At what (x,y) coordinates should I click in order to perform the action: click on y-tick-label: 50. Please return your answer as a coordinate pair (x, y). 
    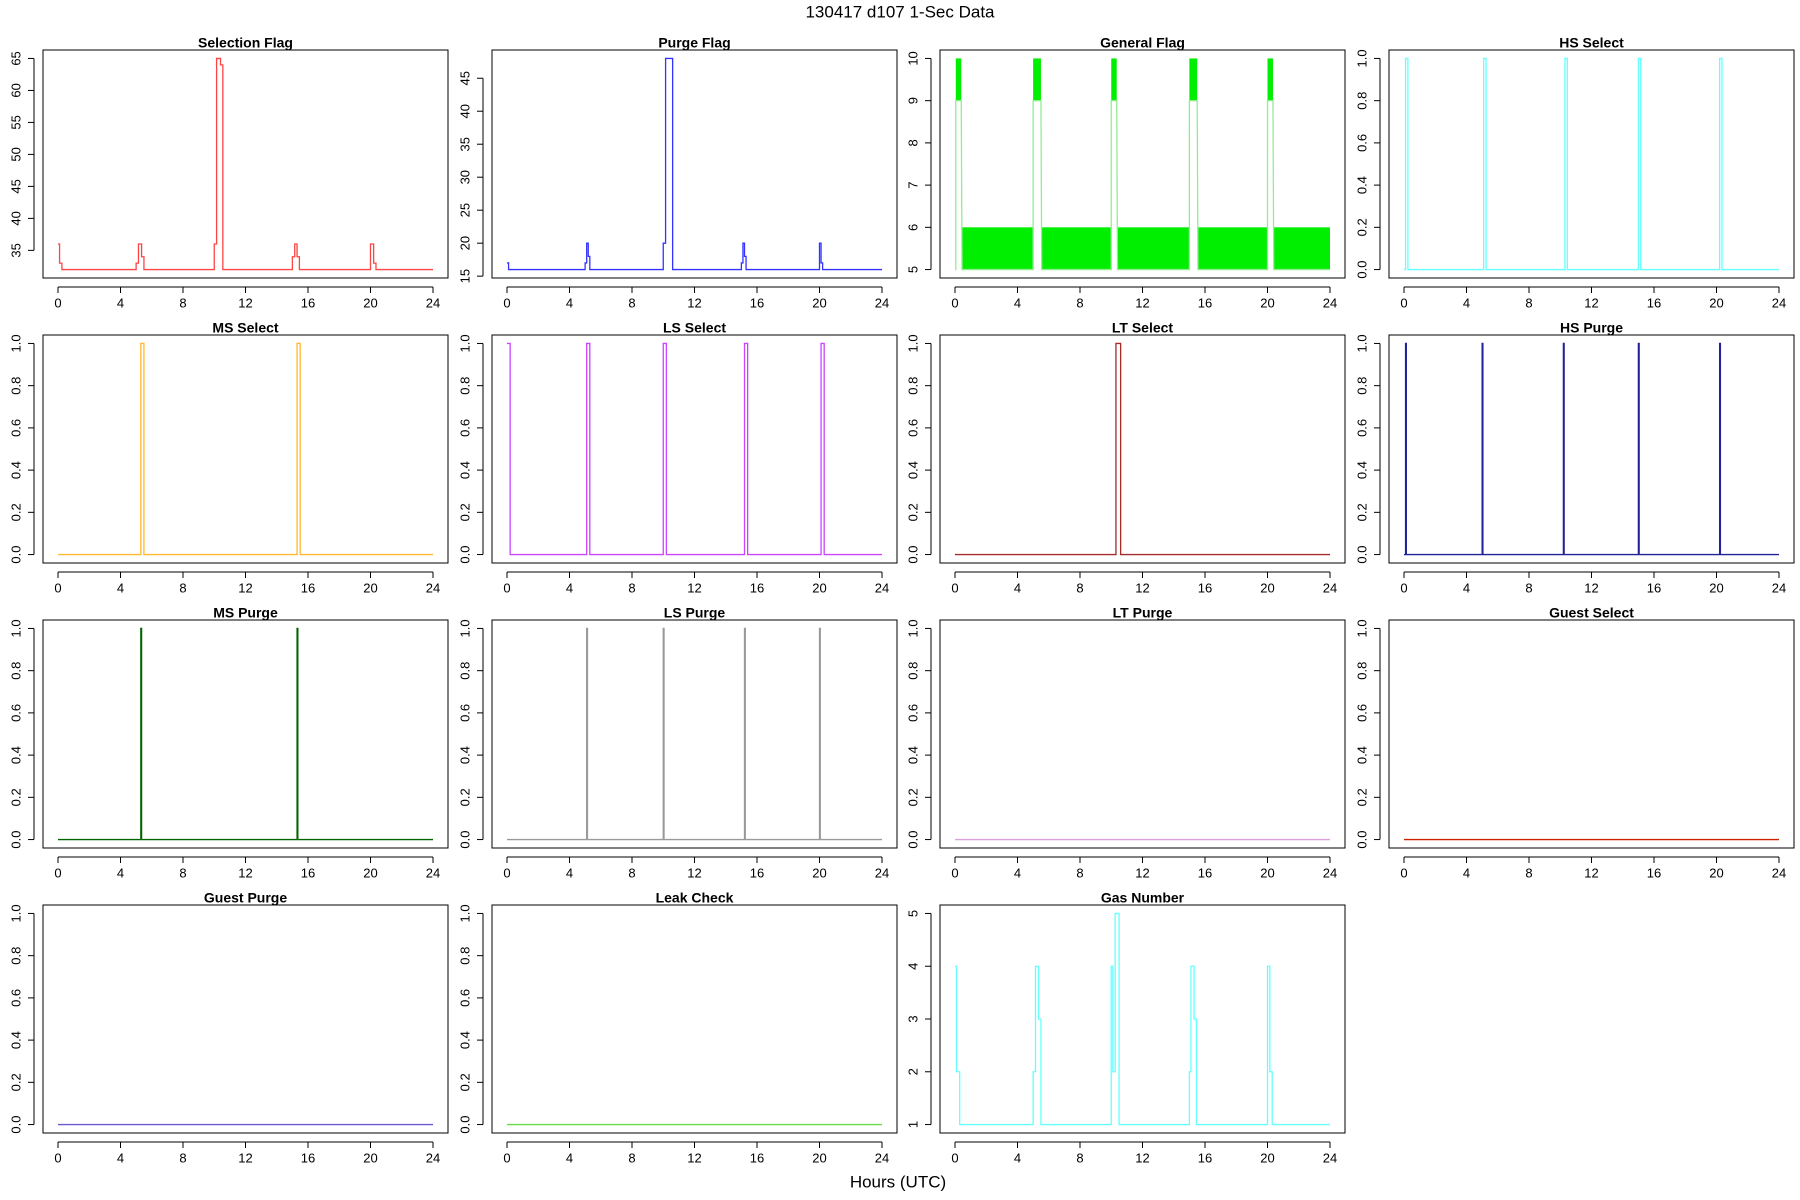
    Looking at the image, I should click on (15, 154).